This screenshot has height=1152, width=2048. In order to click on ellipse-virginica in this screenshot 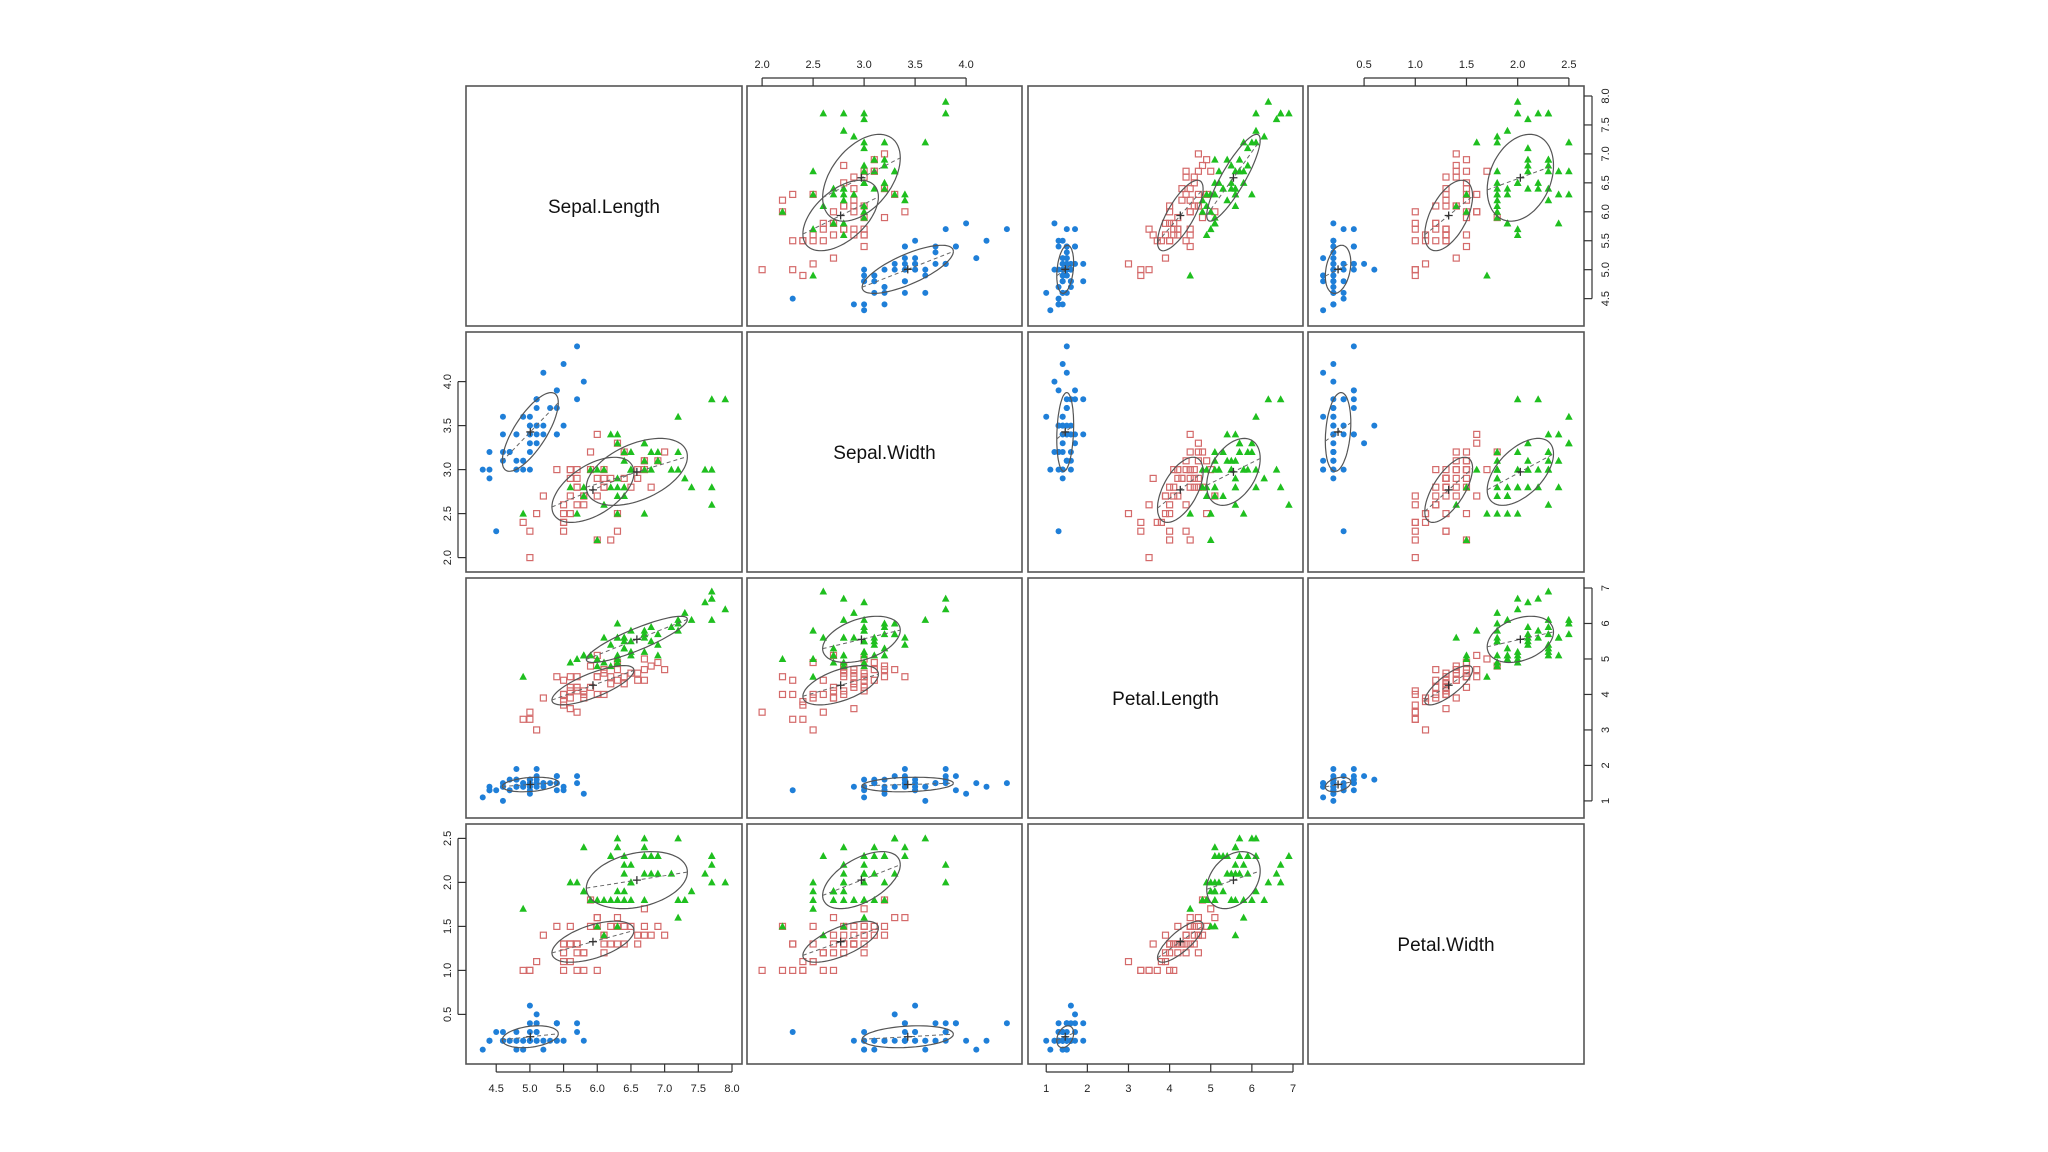, I will do `click(861, 639)`.